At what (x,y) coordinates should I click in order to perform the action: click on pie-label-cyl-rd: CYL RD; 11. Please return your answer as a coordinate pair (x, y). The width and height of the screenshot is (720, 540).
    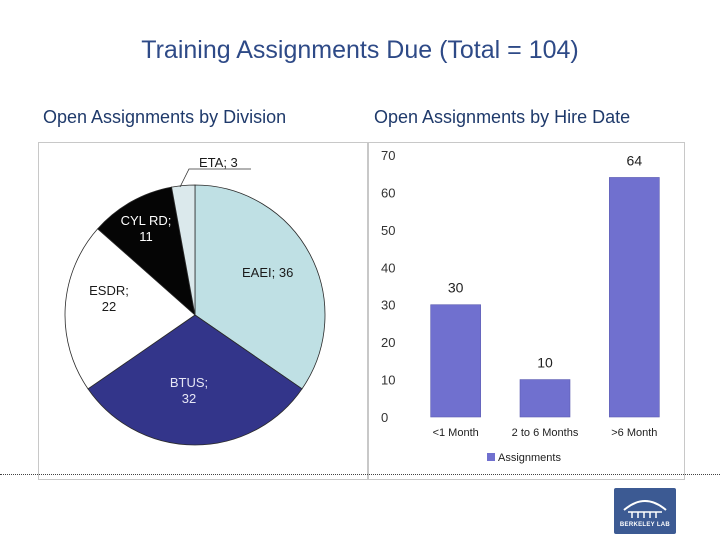
    Looking at the image, I should click on (146, 229).